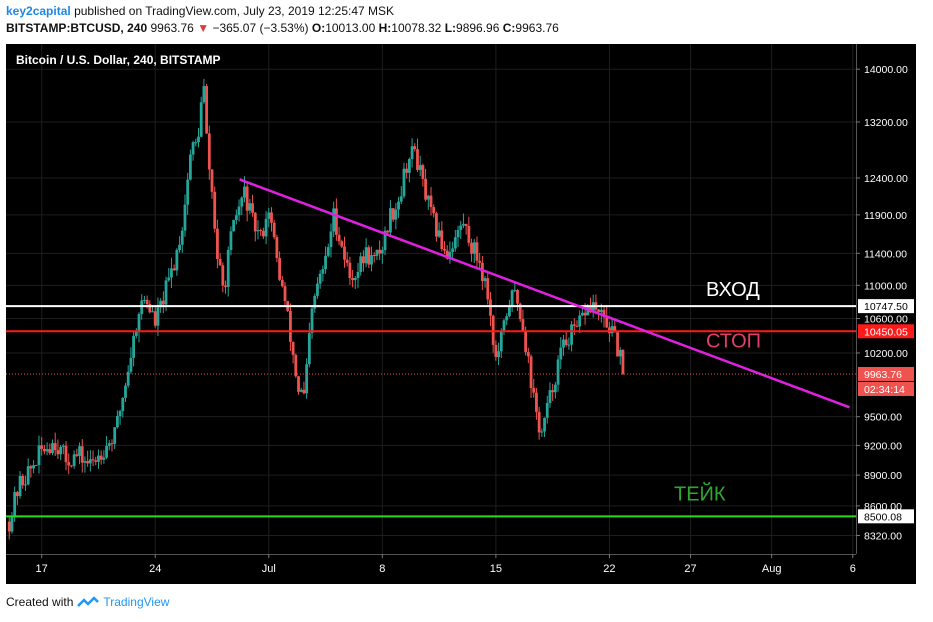 This screenshot has width=933, height=622. What do you see at coordinates (886, 332) in the screenshot?
I see `stop-price-tag-label: 10450.05` at bounding box center [886, 332].